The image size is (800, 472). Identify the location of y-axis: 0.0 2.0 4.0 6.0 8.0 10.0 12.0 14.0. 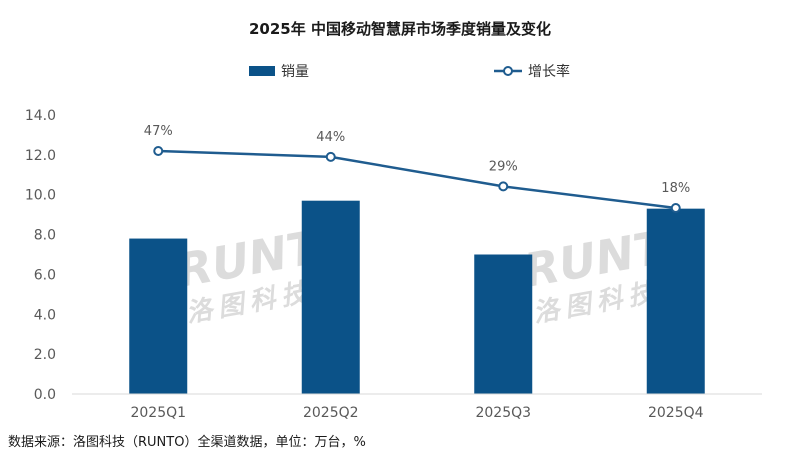
(40, 255).